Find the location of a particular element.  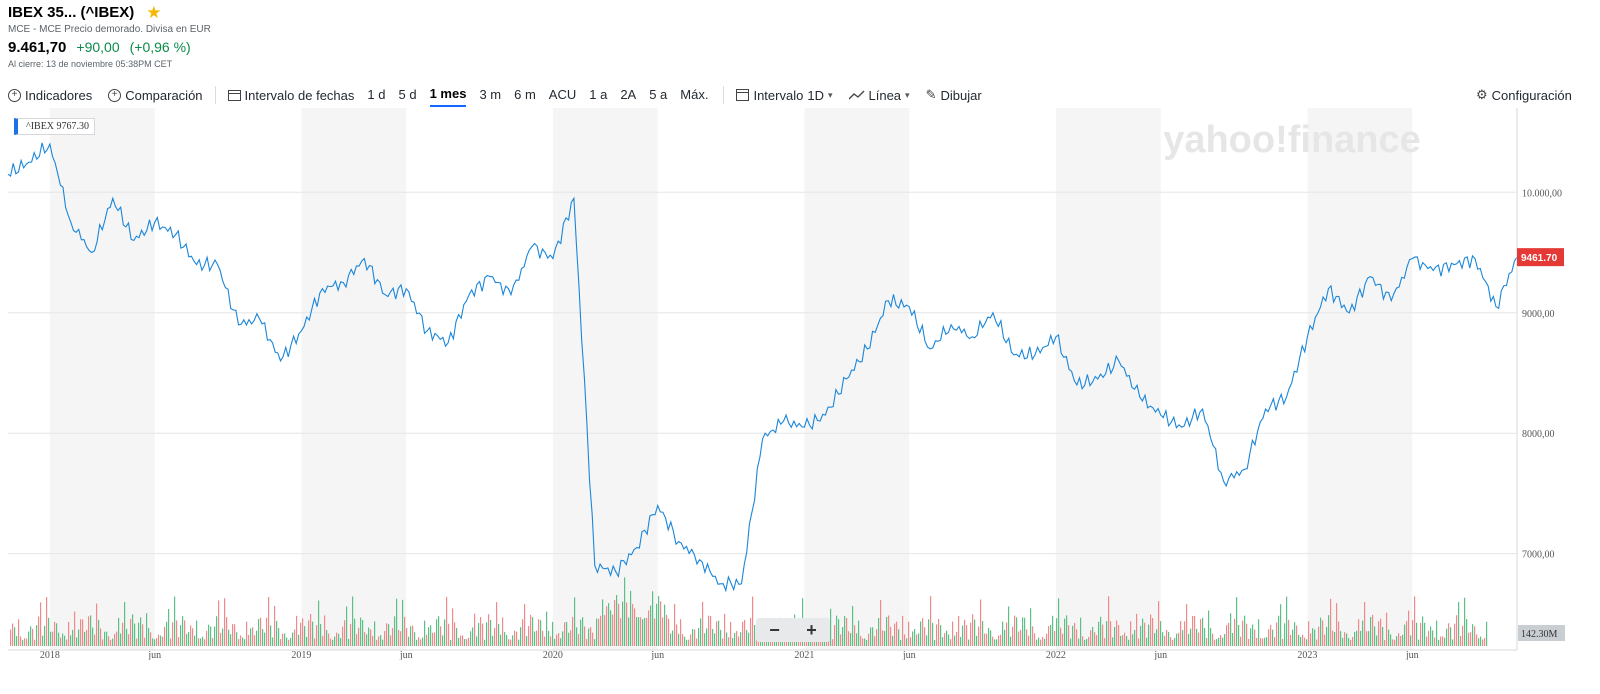

comparison-button: + Comparación is located at coordinates (155, 95).